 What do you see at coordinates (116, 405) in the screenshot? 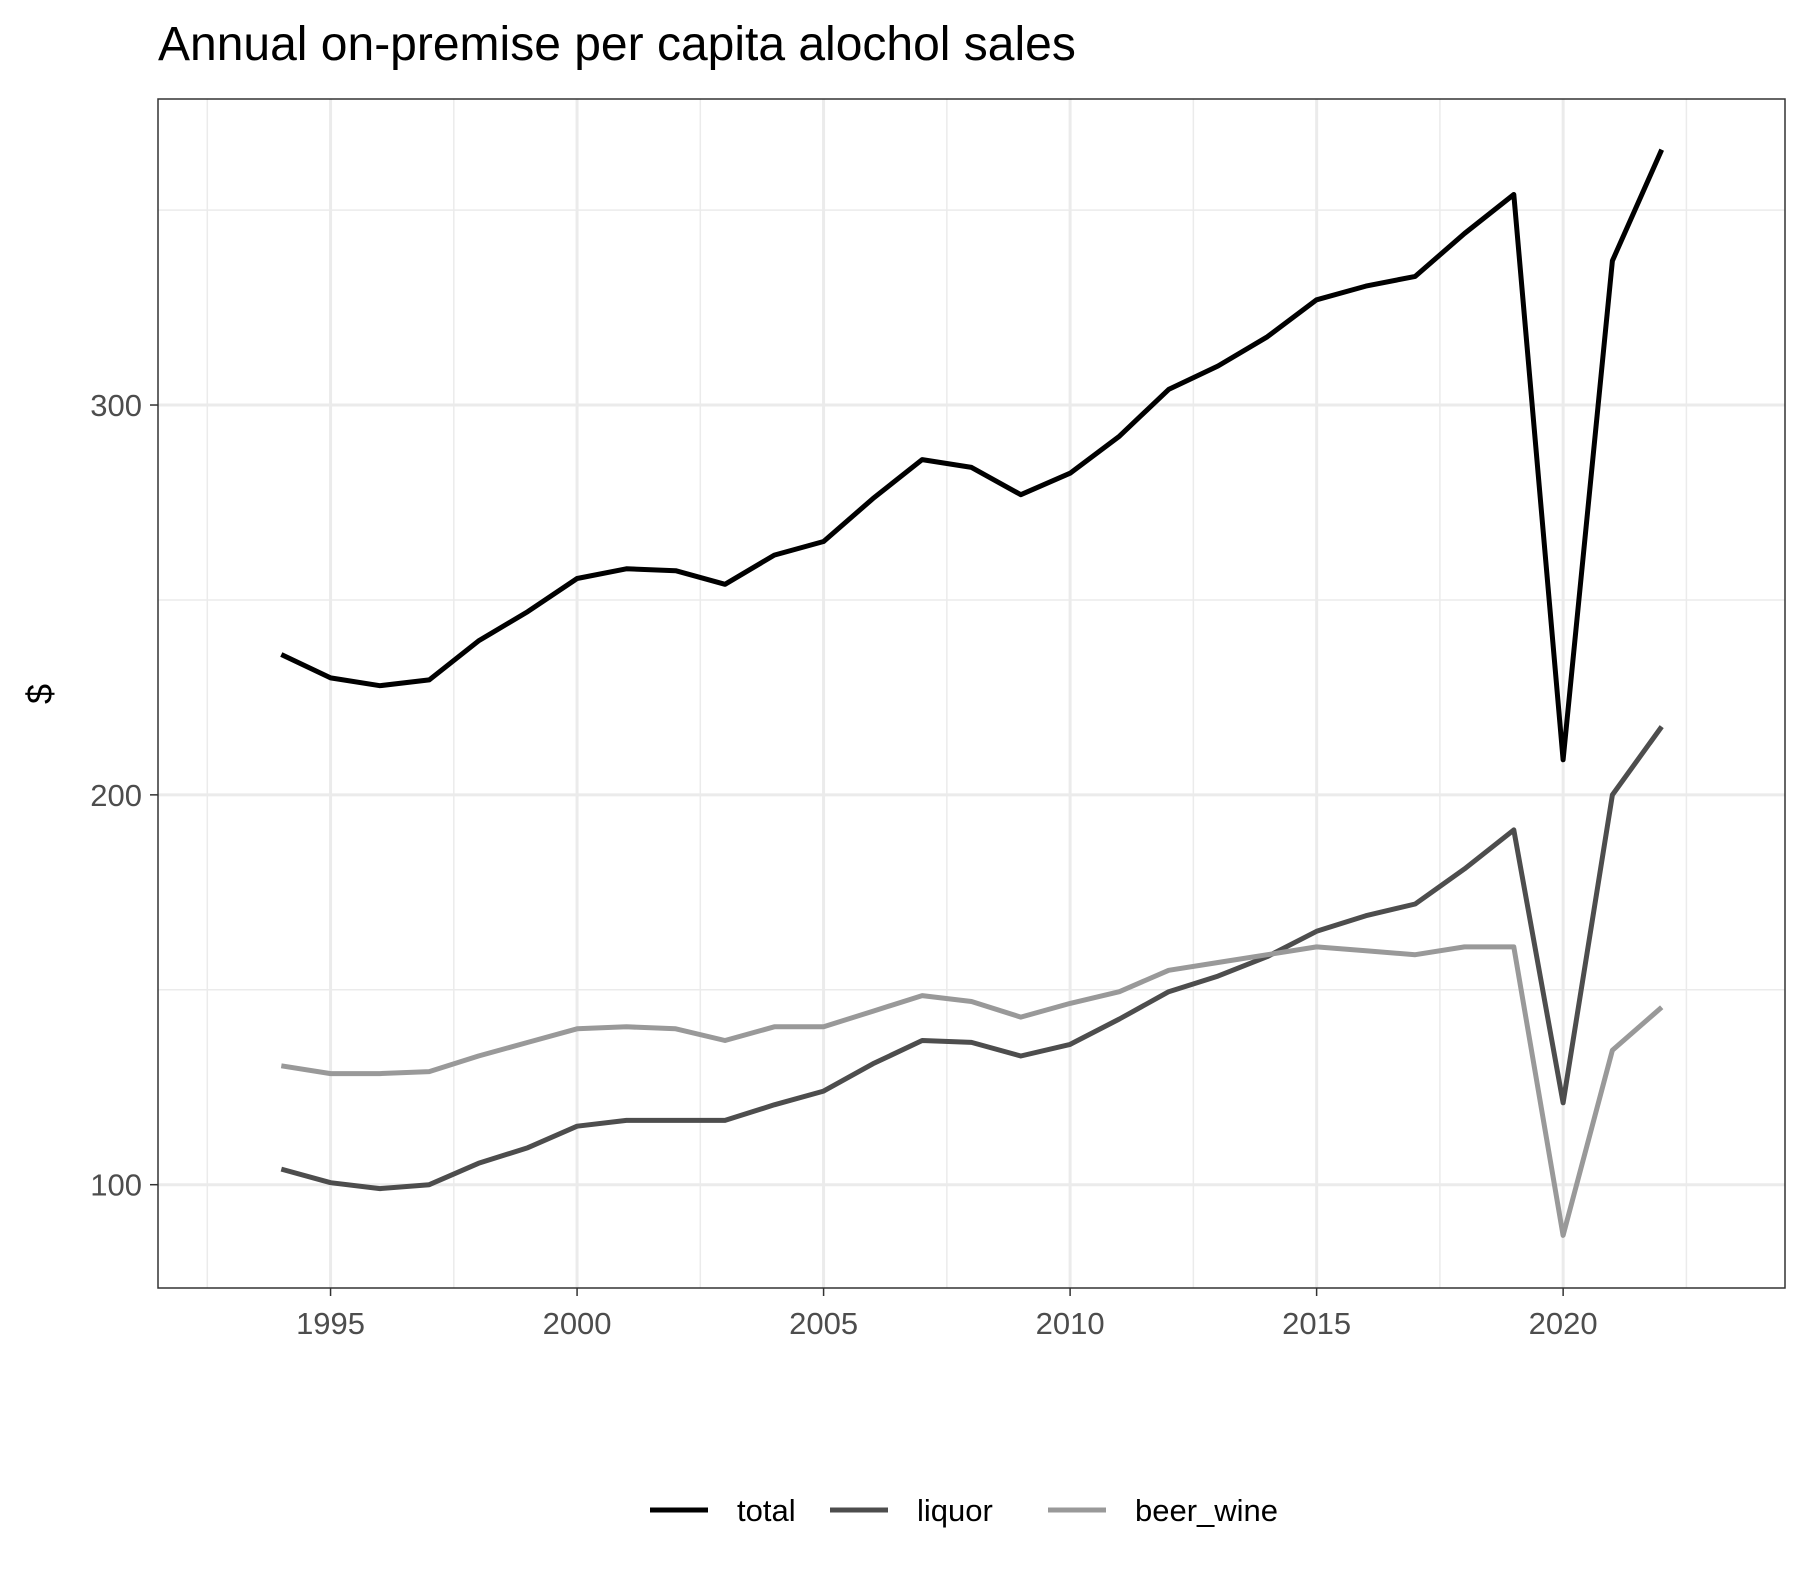
I see `y-tick-label: 300` at bounding box center [116, 405].